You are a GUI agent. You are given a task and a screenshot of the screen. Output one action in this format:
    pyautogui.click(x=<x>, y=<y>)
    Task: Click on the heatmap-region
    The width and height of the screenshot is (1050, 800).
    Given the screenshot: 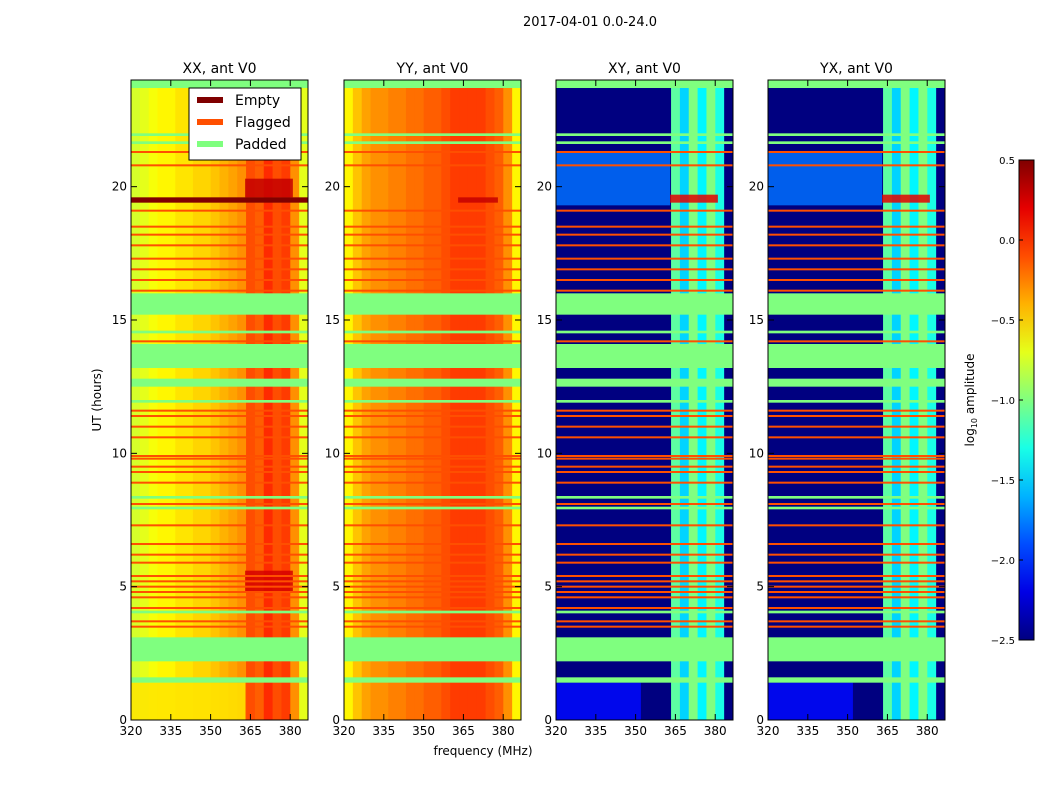 What is the action you would take?
    pyautogui.click(x=906, y=198)
    